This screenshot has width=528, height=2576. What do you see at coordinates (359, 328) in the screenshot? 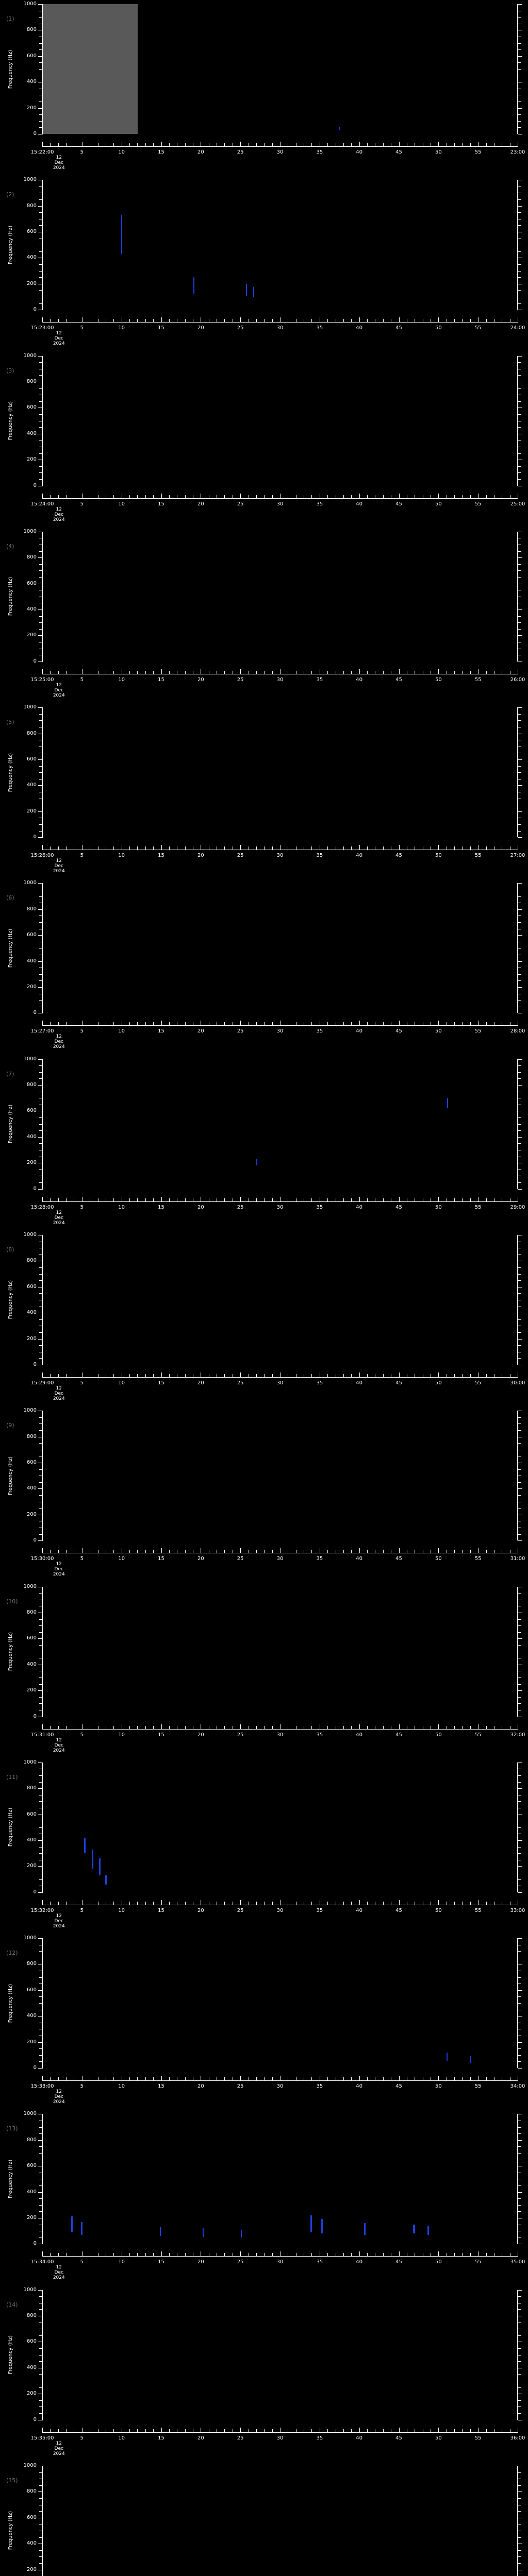
I see `x-axis-tick-label: 40` at bounding box center [359, 328].